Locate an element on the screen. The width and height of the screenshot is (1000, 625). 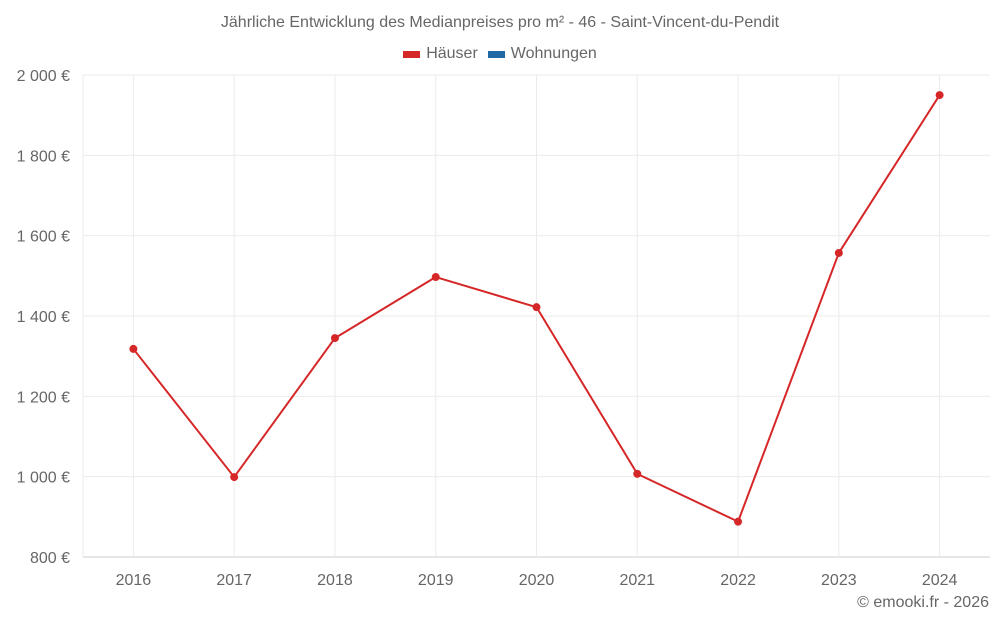
y-tick-label: 1 800 € is located at coordinates (43, 156).